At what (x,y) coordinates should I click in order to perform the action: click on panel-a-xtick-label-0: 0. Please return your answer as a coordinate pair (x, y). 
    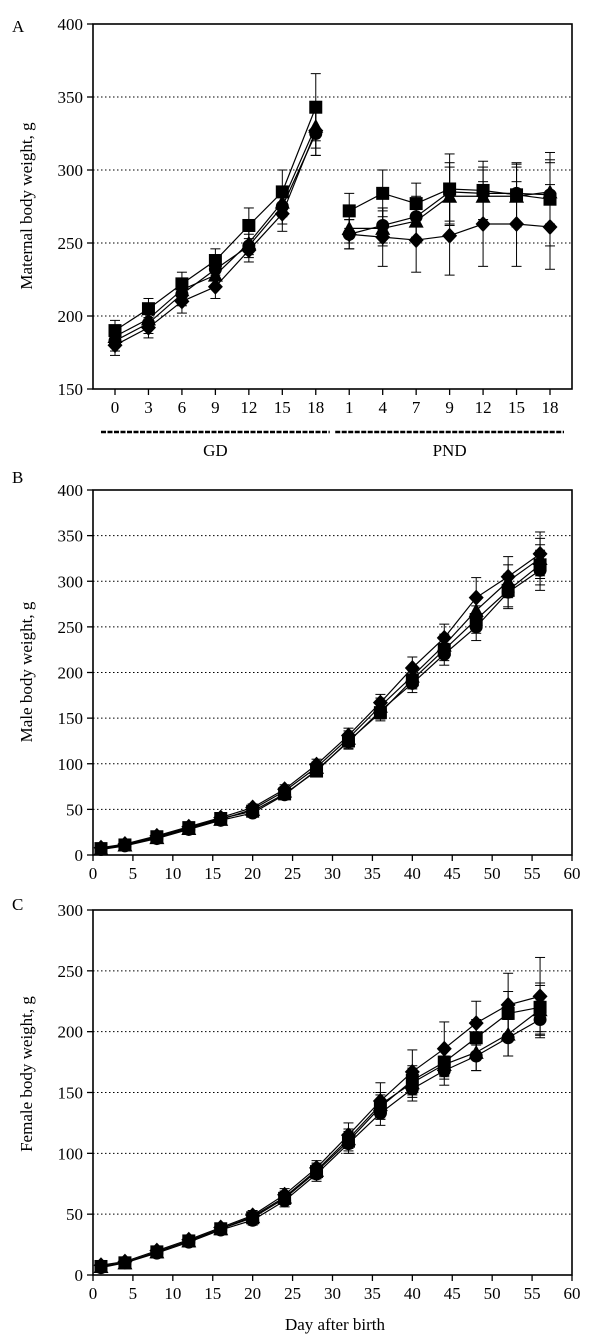
    Looking at the image, I should click on (115, 407).